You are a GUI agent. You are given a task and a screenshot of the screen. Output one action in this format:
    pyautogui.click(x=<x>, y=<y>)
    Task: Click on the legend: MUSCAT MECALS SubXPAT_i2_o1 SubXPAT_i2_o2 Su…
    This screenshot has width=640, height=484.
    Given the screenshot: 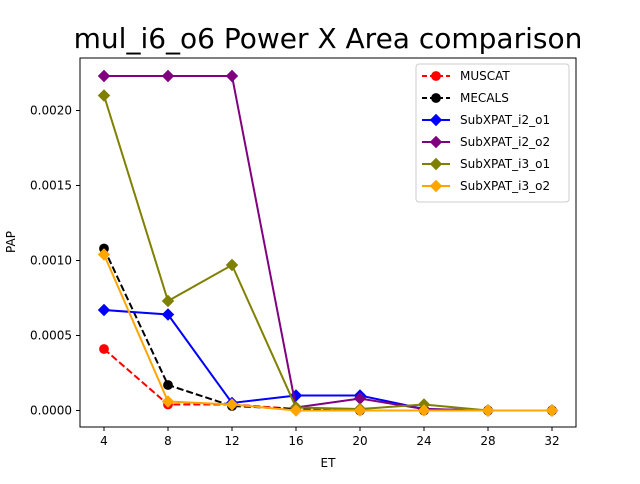 What is the action you would take?
    pyautogui.click(x=492, y=133)
    